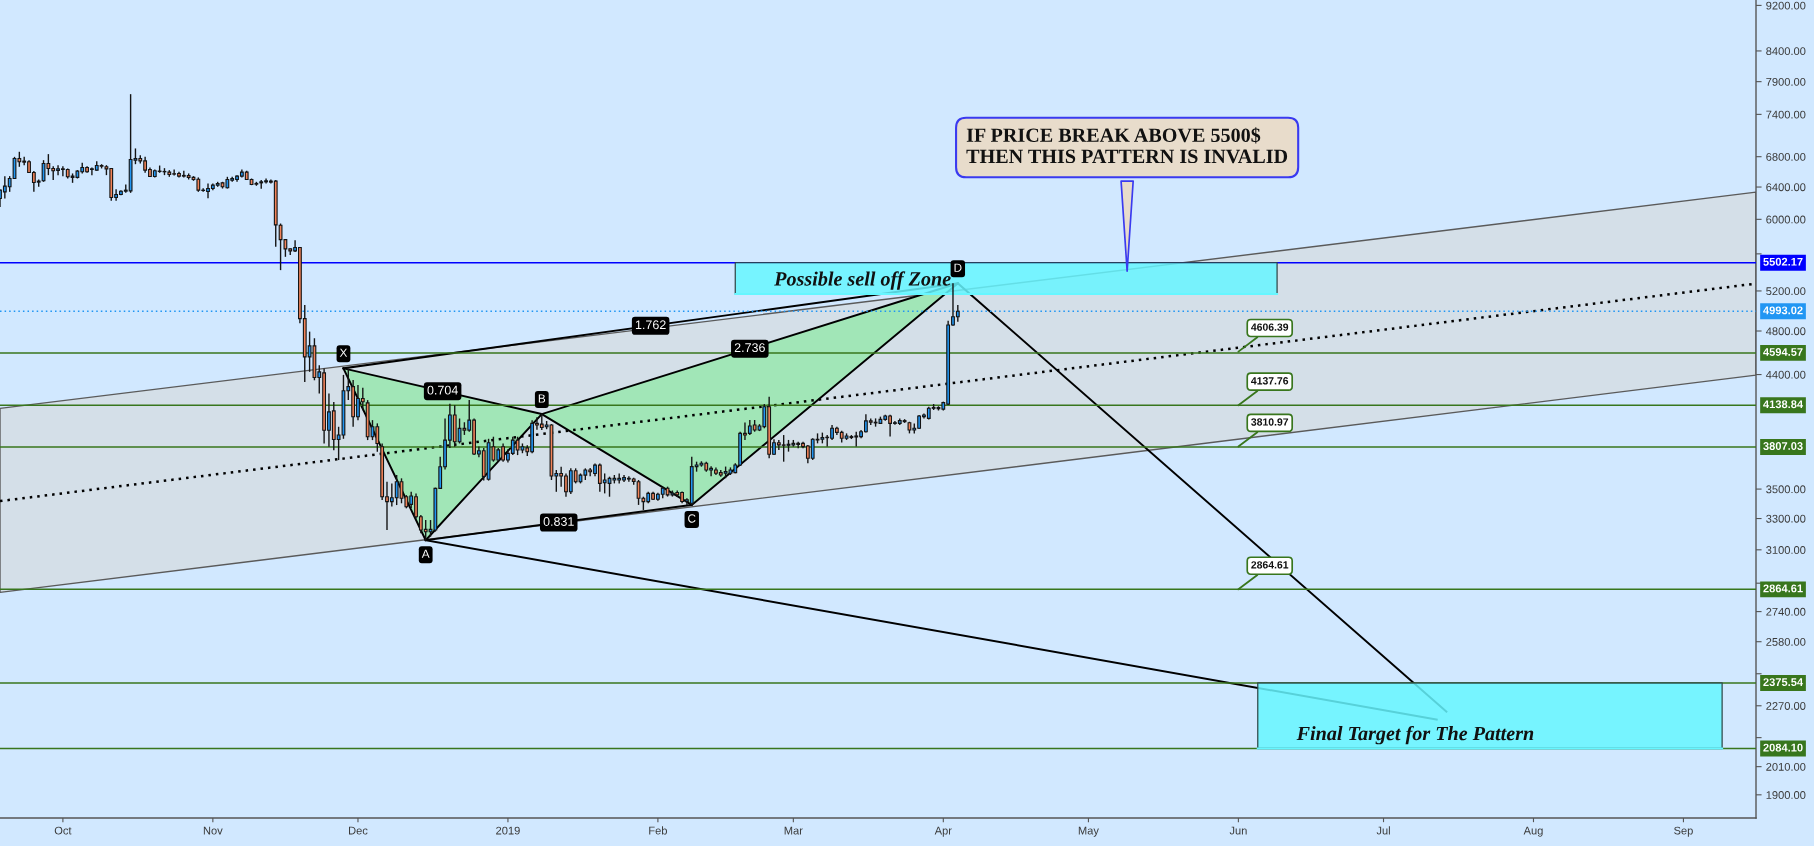 Image resolution: width=1814 pixels, height=846 pixels. I want to click on x-tick-label: Nov, so click(213, 830).